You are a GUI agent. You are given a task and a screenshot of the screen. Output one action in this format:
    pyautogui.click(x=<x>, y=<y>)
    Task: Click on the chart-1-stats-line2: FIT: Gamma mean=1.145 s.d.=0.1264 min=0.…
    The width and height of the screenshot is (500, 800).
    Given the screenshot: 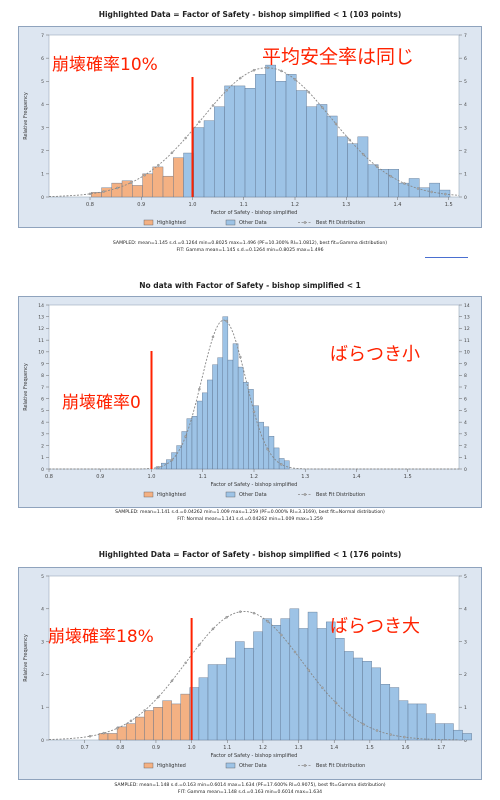 What is the action you would take?
    pyautogui.click(x=250, y=250)
    